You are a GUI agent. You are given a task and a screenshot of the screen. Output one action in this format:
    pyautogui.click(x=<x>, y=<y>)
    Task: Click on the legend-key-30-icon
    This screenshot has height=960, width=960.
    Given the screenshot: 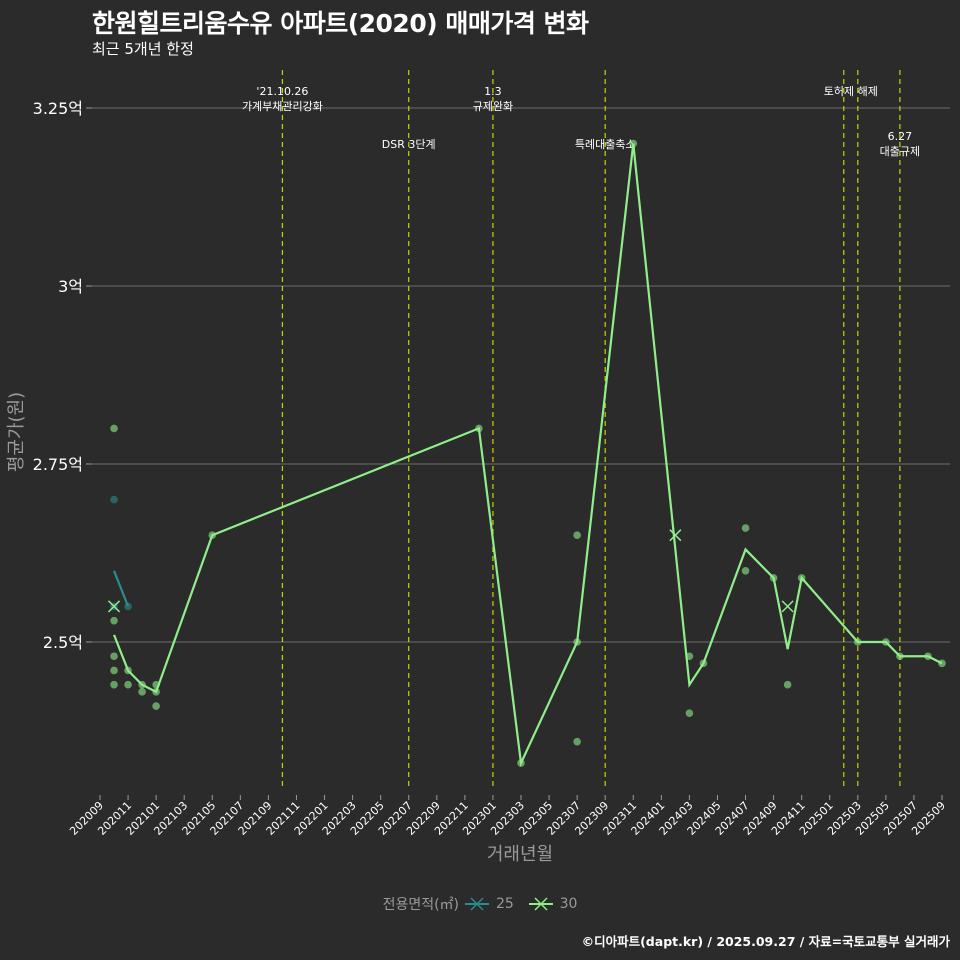 What is the action you would take?
    pyautogui.click(x=541, y=904)
    